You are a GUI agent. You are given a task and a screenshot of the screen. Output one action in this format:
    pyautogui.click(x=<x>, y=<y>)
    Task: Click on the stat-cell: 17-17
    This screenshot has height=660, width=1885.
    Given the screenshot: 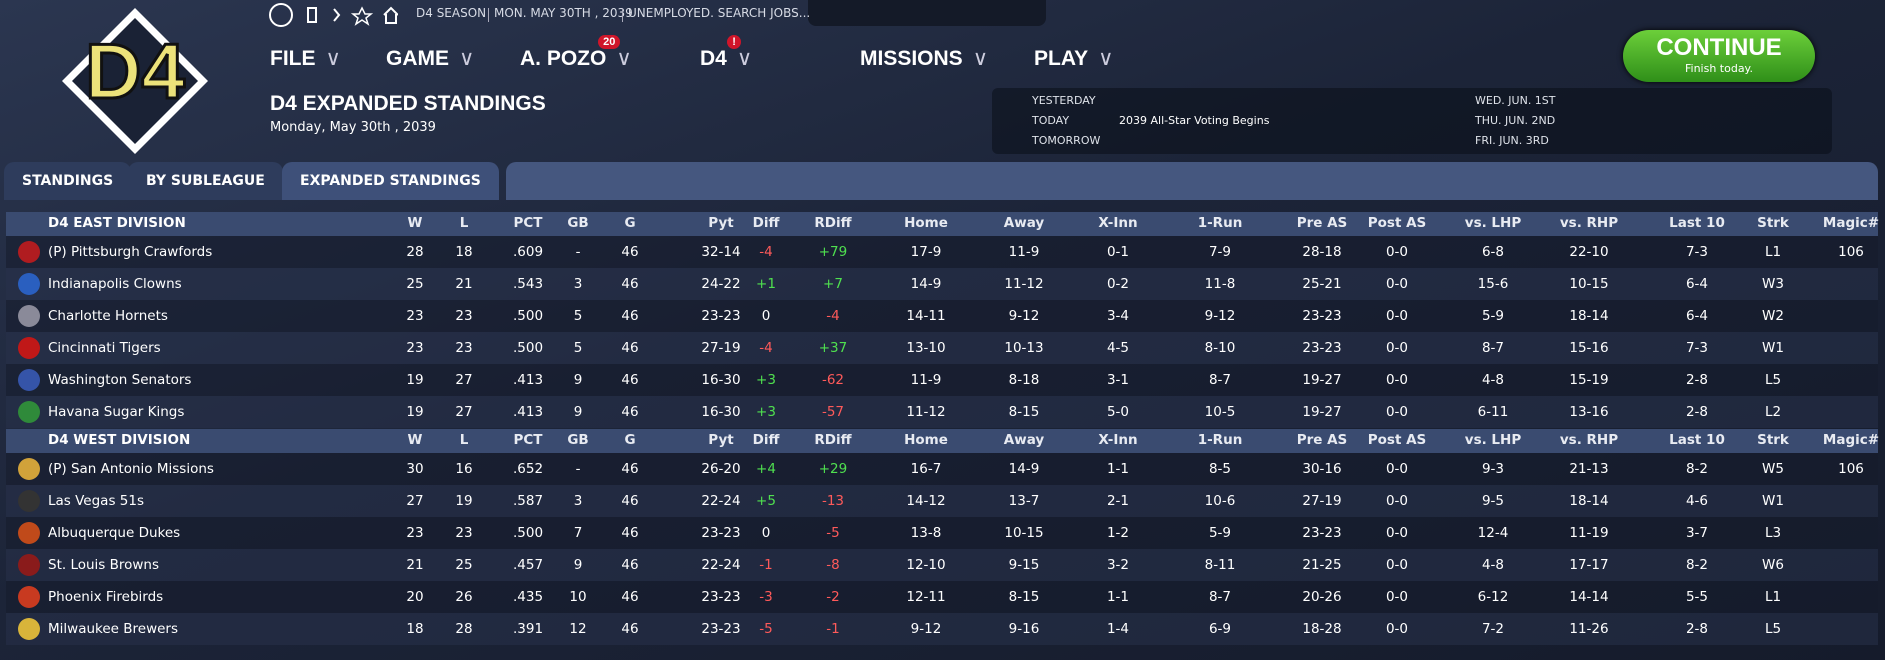 What is the action you would take?
    pyautogui.click(x=1589, y=565)
    